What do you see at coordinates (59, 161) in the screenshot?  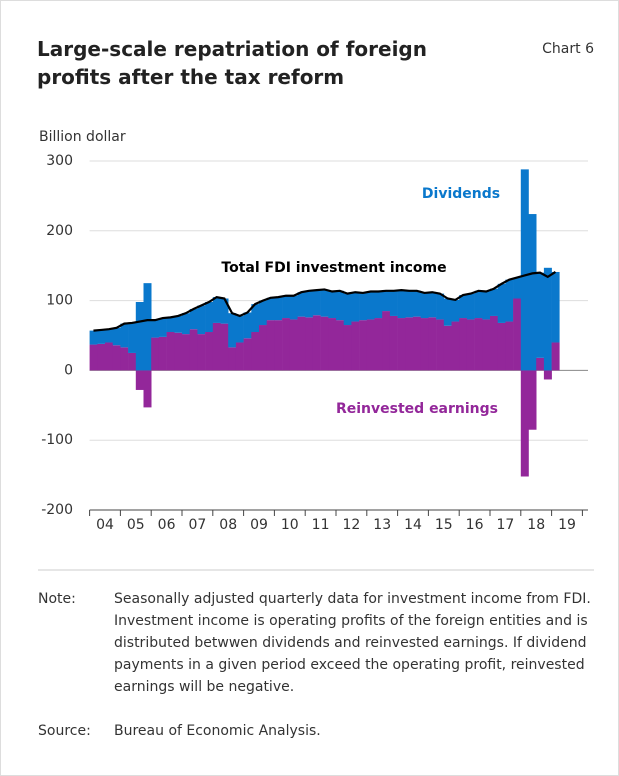 I see `y-tick-label: 300` at bounding box center [59, 161].